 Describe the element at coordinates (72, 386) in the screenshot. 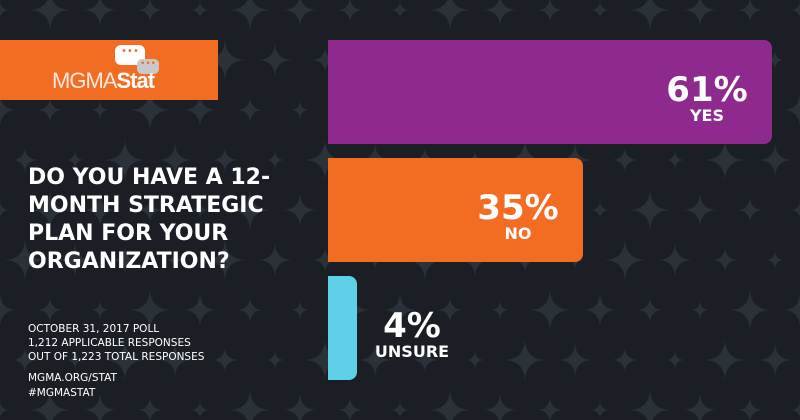

I see `links: MGMA.ORG/STAT #MGMASTAT` at that location.